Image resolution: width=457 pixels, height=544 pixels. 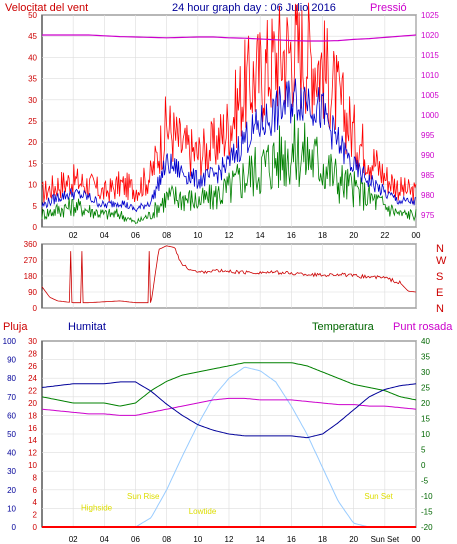 I want to click on dewpoint-title: Punt rosada, so click(x=423, y=327).